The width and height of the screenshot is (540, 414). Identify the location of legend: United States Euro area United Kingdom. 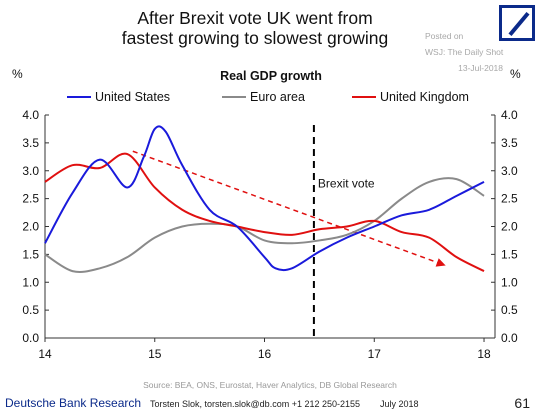
(268, 97).